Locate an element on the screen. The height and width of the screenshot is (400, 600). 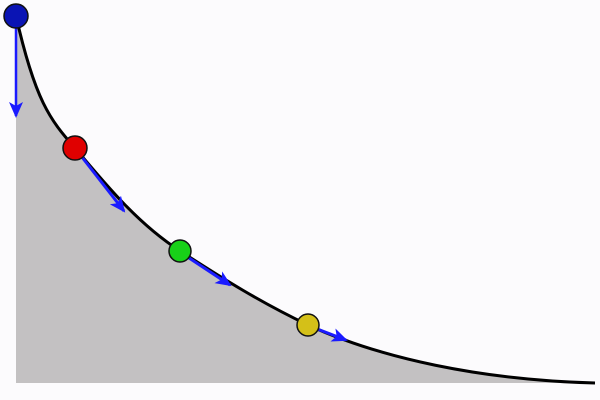
velocity-arrow-red is located at coordinates (101, 182).